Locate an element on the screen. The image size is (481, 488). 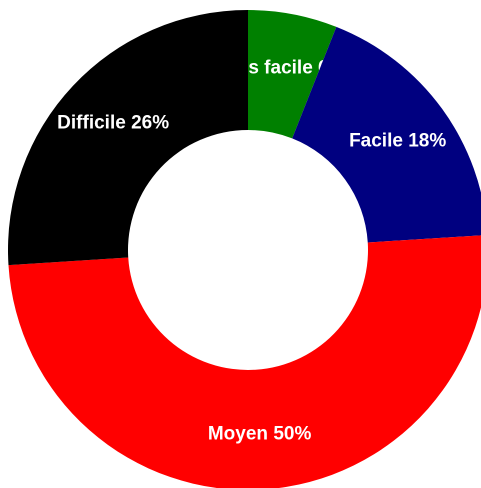
slice-value: 26% is located at coordinates (150, 122).